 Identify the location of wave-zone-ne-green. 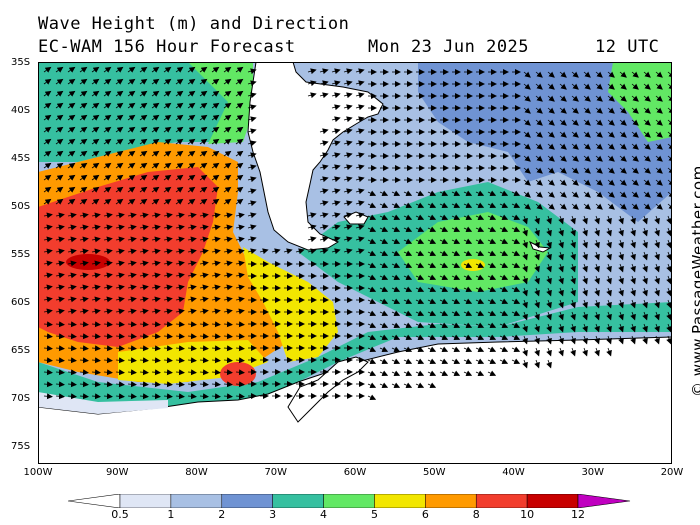
(640, 102).